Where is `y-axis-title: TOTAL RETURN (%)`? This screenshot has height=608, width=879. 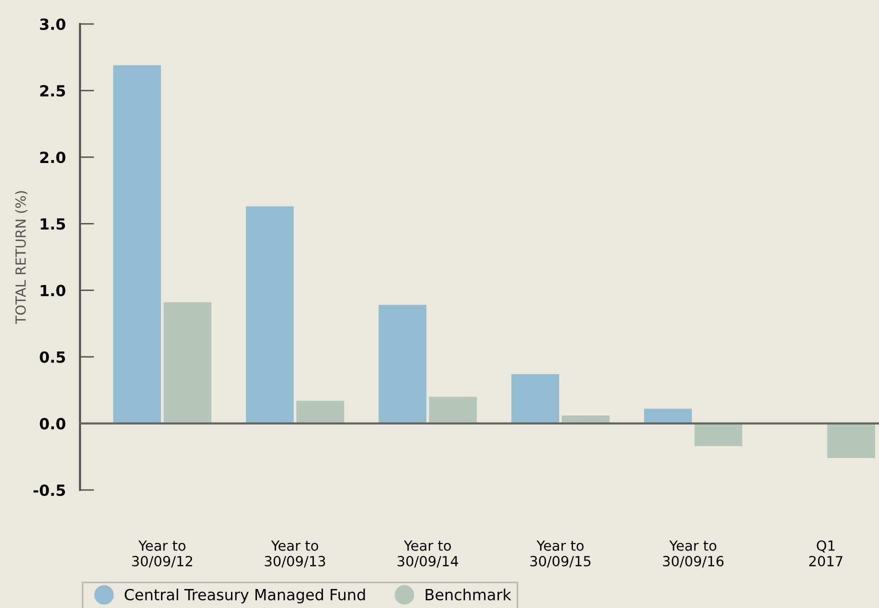
y-axis-title: TOTAL RETURN (%) is located at coordinates (21, 257).